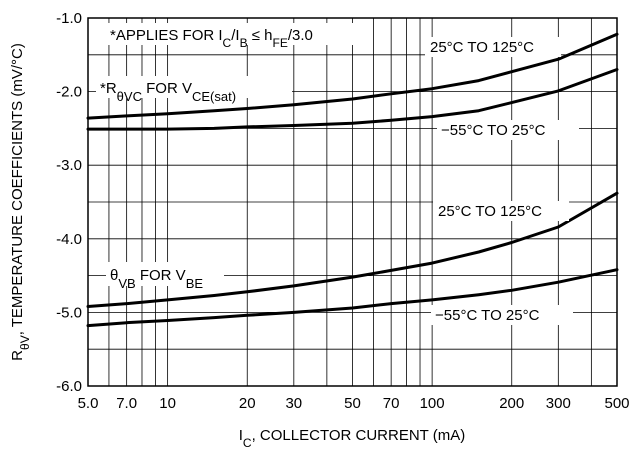 The width and height of the screenshot is (644, 453). Describe the element at coordinates (69, 165) in the screenshot. I see `y-tick-label: -3.0` at that location.